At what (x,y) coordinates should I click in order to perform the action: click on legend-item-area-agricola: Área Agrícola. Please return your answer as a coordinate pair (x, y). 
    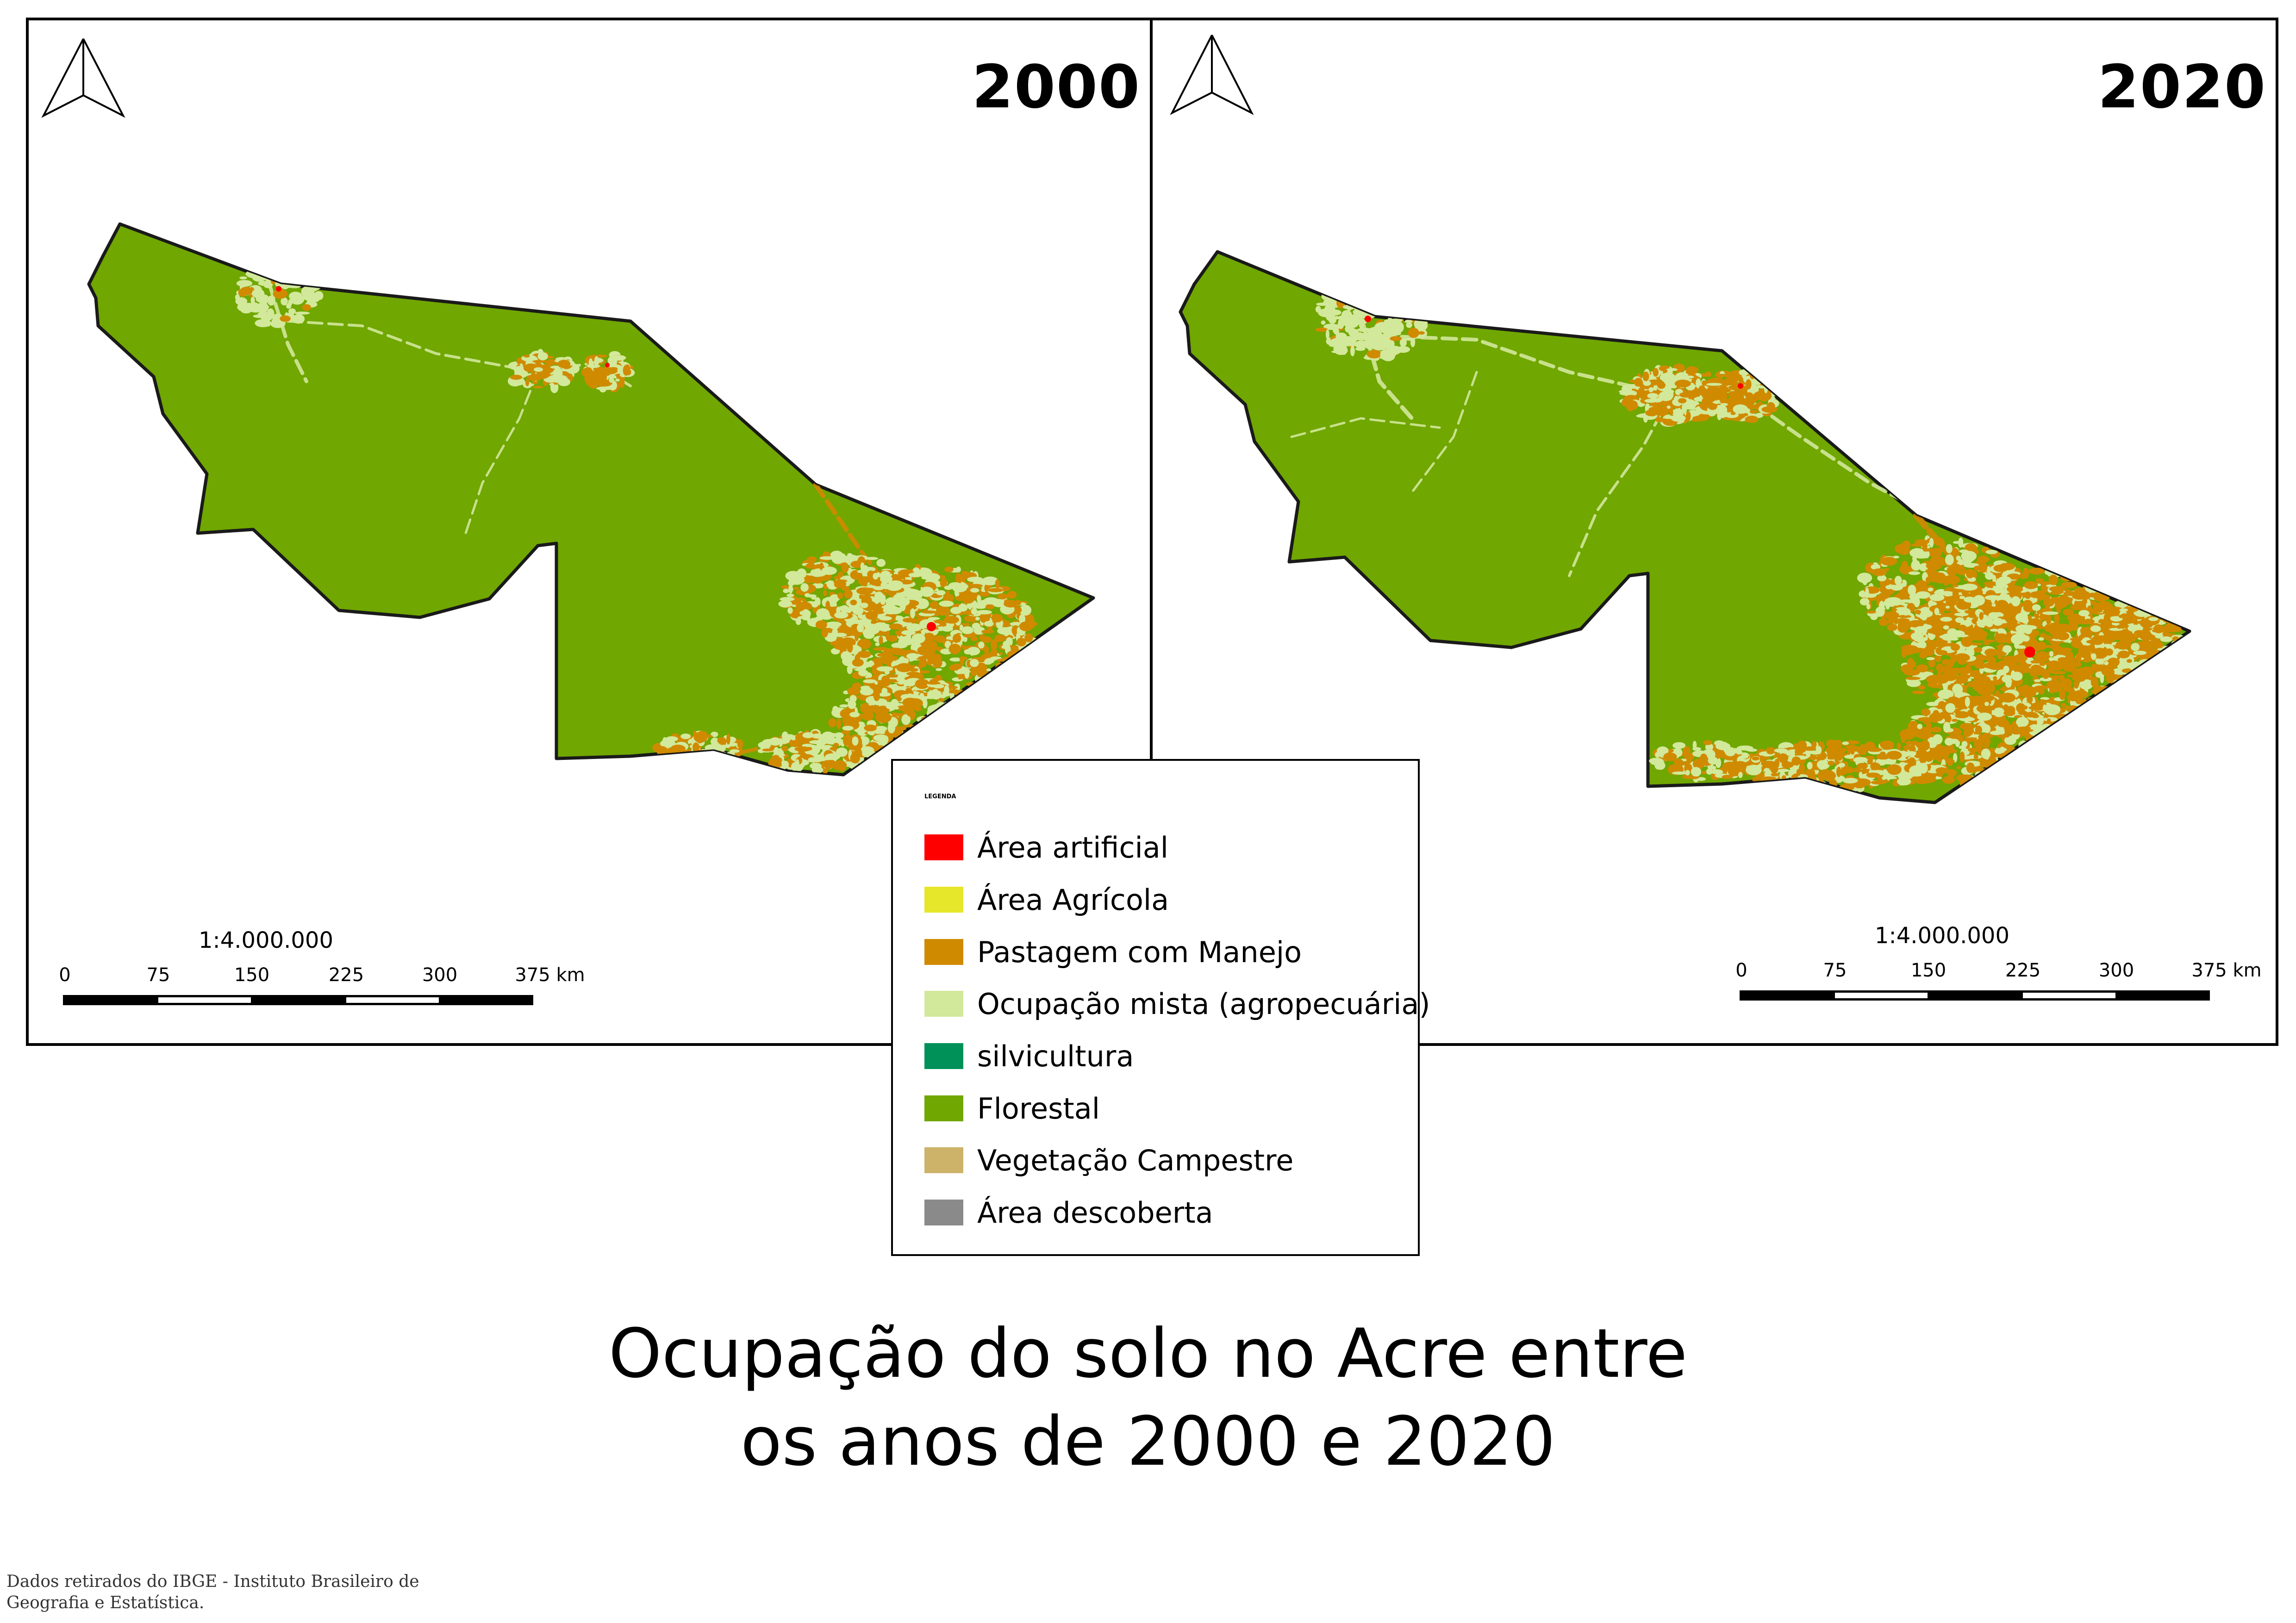
    Looking at the image, I should click on (1046, 900).